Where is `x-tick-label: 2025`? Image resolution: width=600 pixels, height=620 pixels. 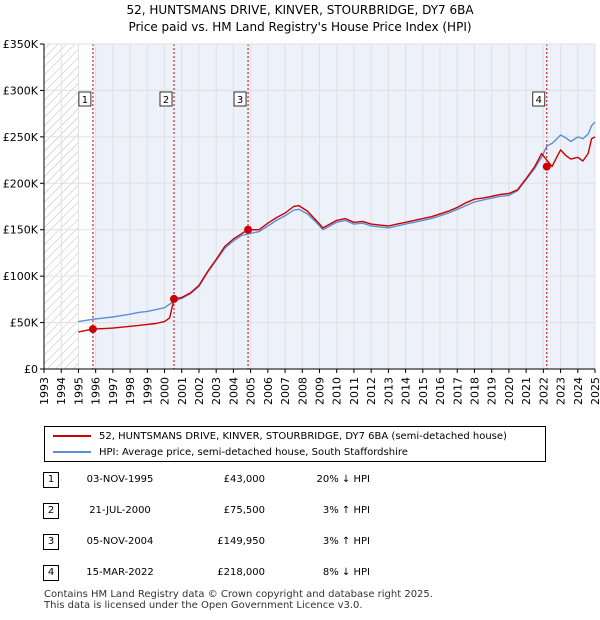 x-tick-label: 2025 is located at coordinates (594, 391).